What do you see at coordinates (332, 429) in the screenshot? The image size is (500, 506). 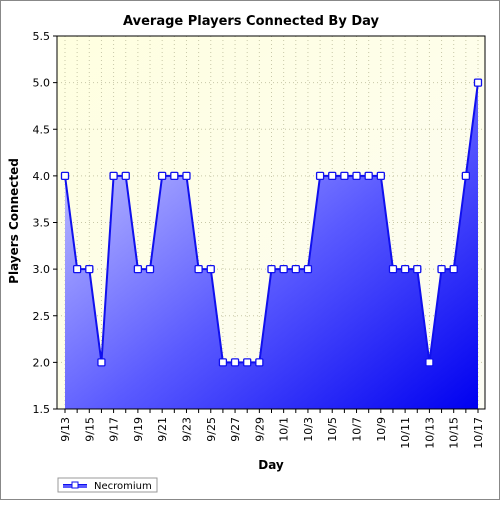 I see `x-tick-label: 10/5` at bounding box center [332, 429].